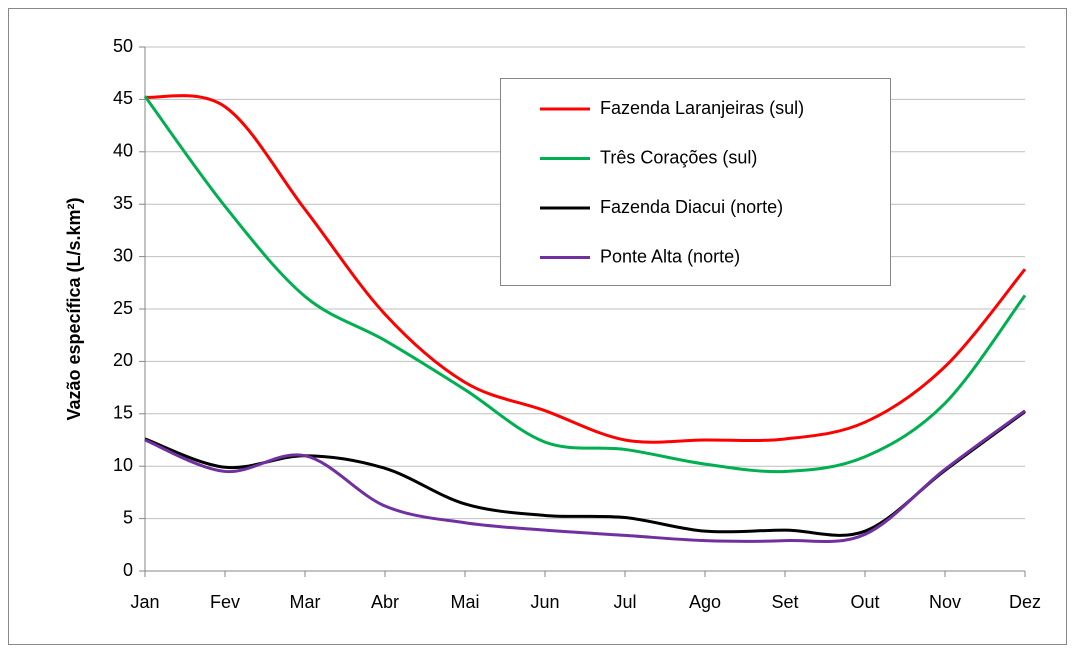  Describe the element at coordinates (385, 602) in the screenshot. I see `x-tick-label: Abr` at that location.